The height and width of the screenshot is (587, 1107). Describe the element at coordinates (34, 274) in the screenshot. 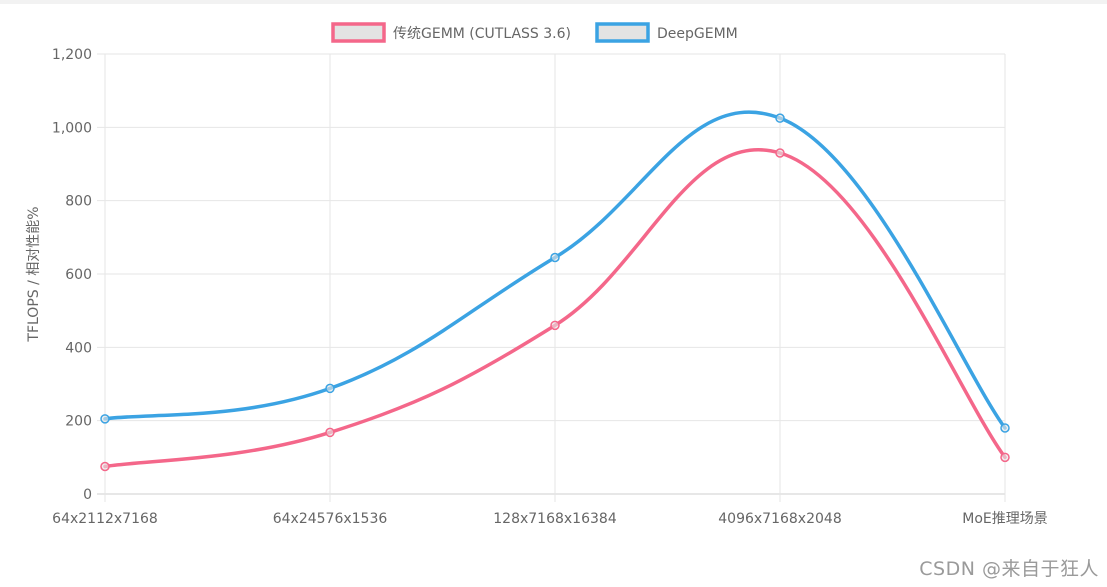

I see `y-axis-label: TFLOPS / 相对性能%` at that location.